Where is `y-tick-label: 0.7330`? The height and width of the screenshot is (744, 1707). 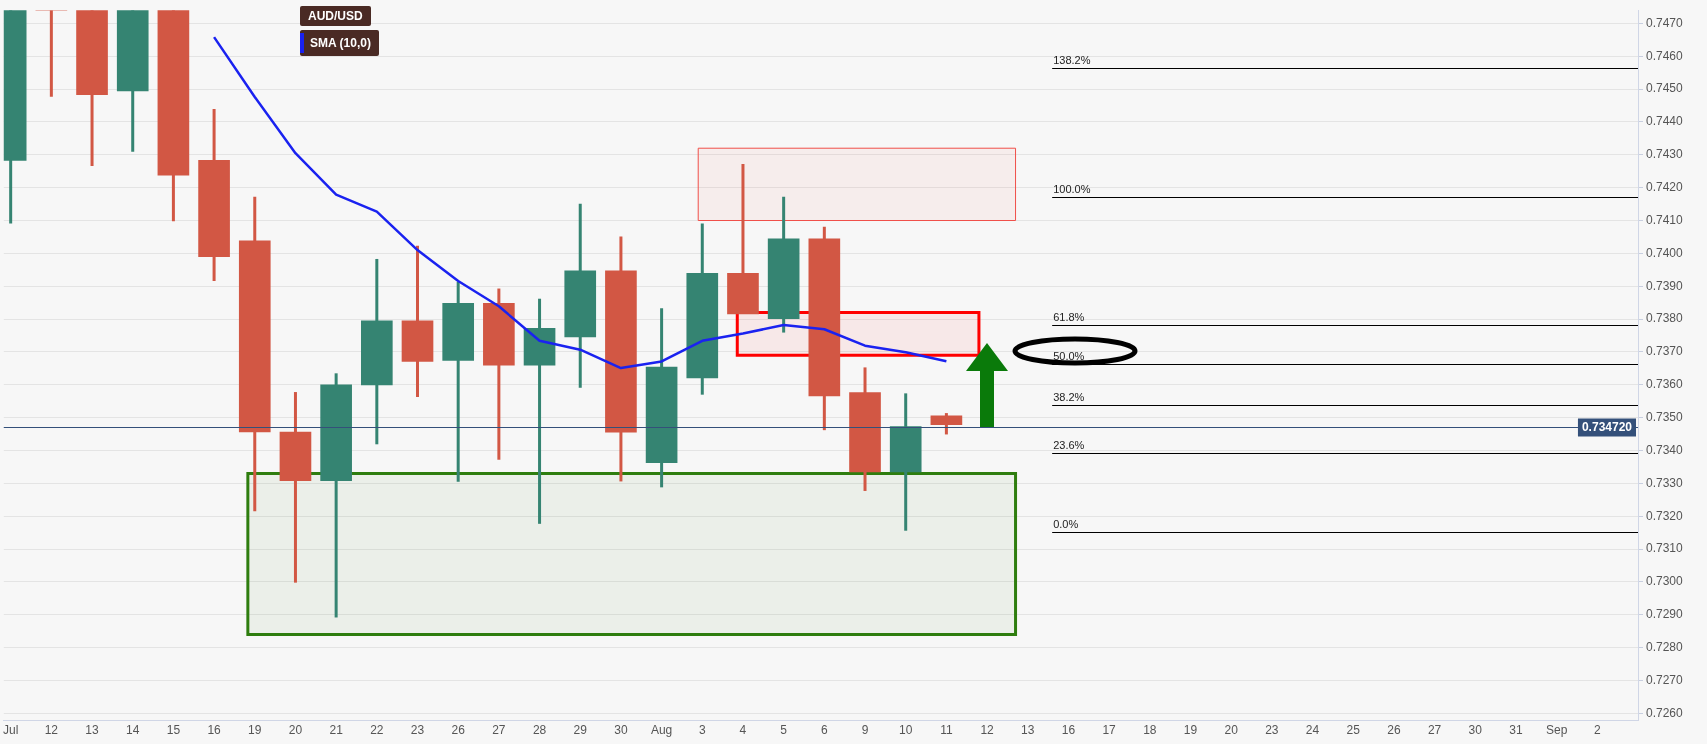 y-tick-label: 0.7330 is located at coordinates (1665, 482).